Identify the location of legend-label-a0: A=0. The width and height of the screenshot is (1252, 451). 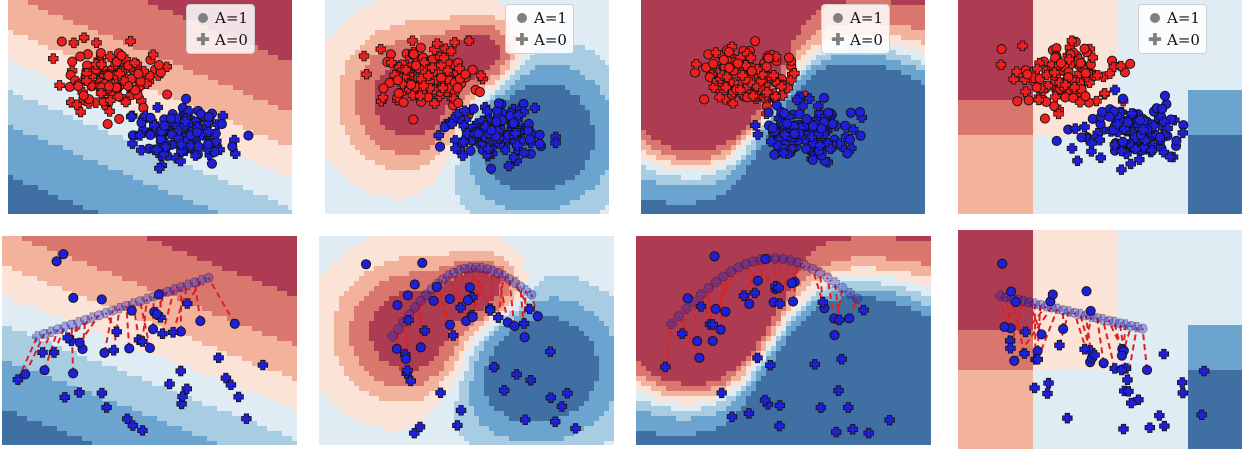
(1183, 40).